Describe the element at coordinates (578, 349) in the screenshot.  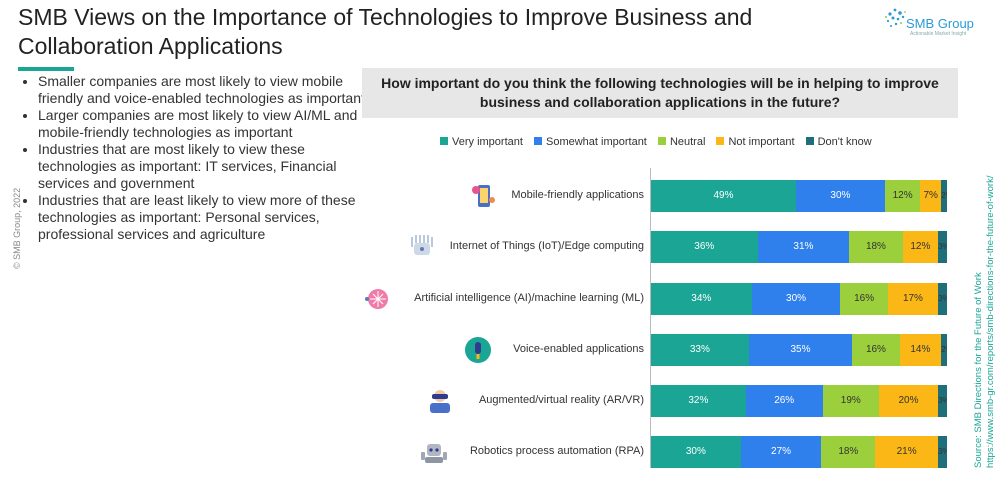
I see `category-label: Voice-enabled applications` at that location.